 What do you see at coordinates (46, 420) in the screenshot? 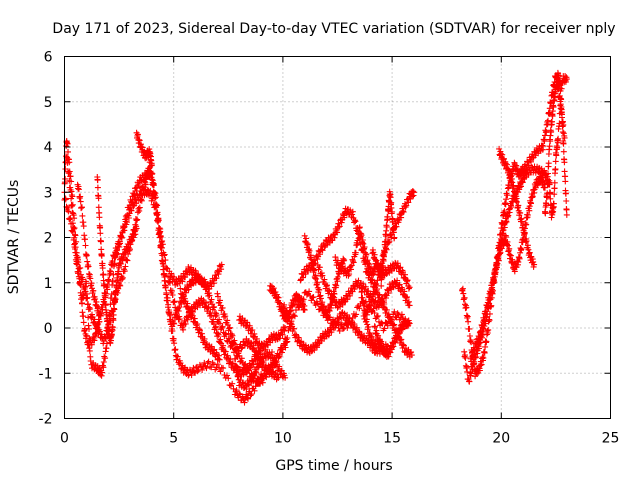
I see `y-tick-label: -2` at bounding box center [46, 420].